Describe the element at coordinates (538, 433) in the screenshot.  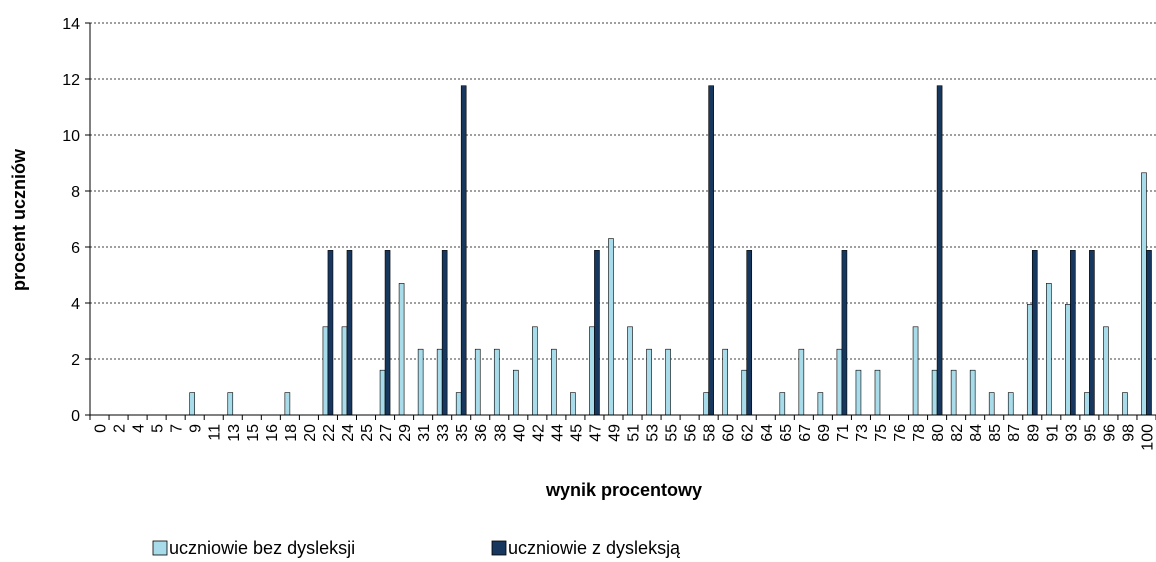
I see `x-tick-label-42: 42` at that location.